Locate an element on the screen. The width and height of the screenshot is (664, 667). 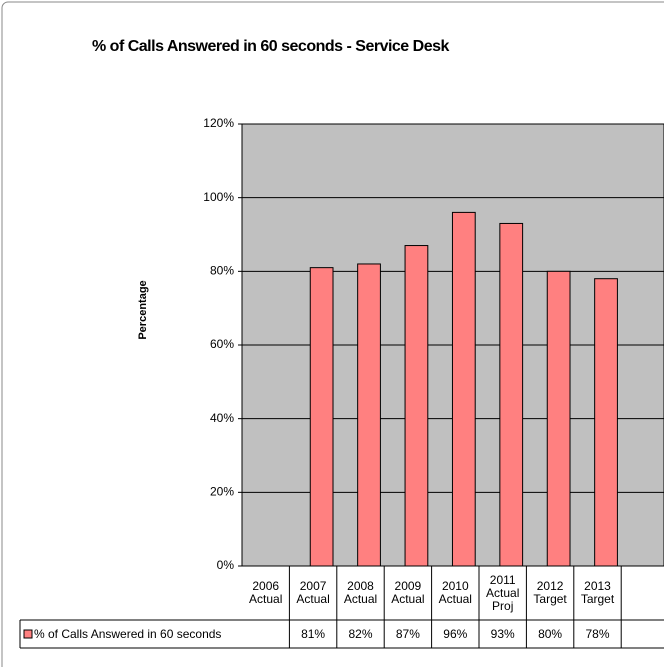
y-tick-label: 40% is located at coordinates (222, 418).